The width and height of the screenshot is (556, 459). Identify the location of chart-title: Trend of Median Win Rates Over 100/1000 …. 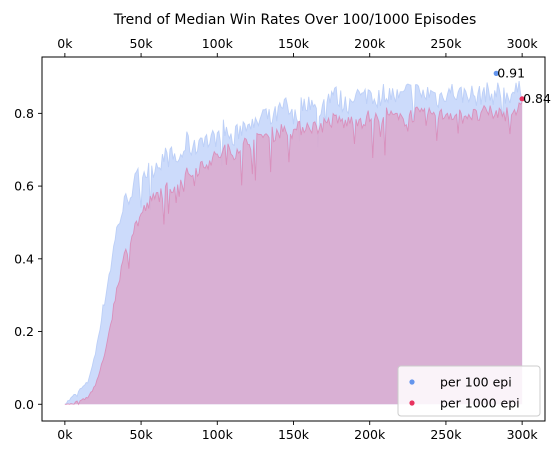
(295, 20).